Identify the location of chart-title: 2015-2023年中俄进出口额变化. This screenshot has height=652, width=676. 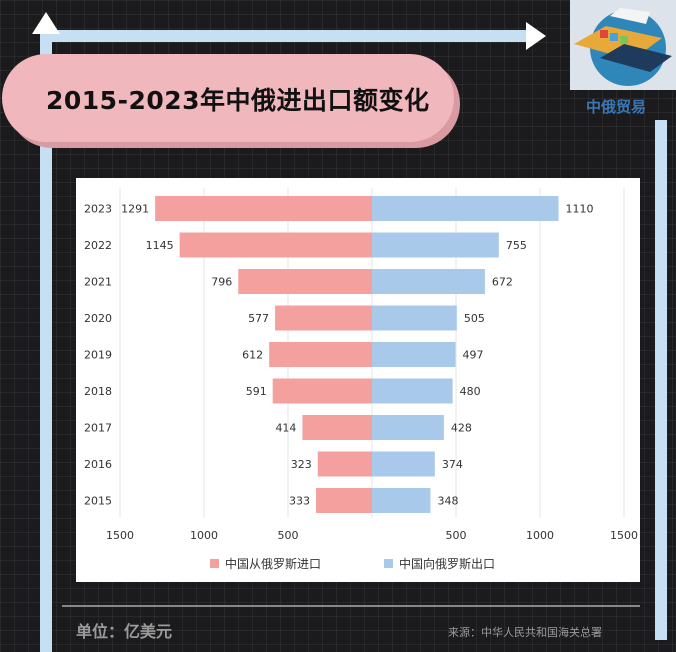
(238, 100).